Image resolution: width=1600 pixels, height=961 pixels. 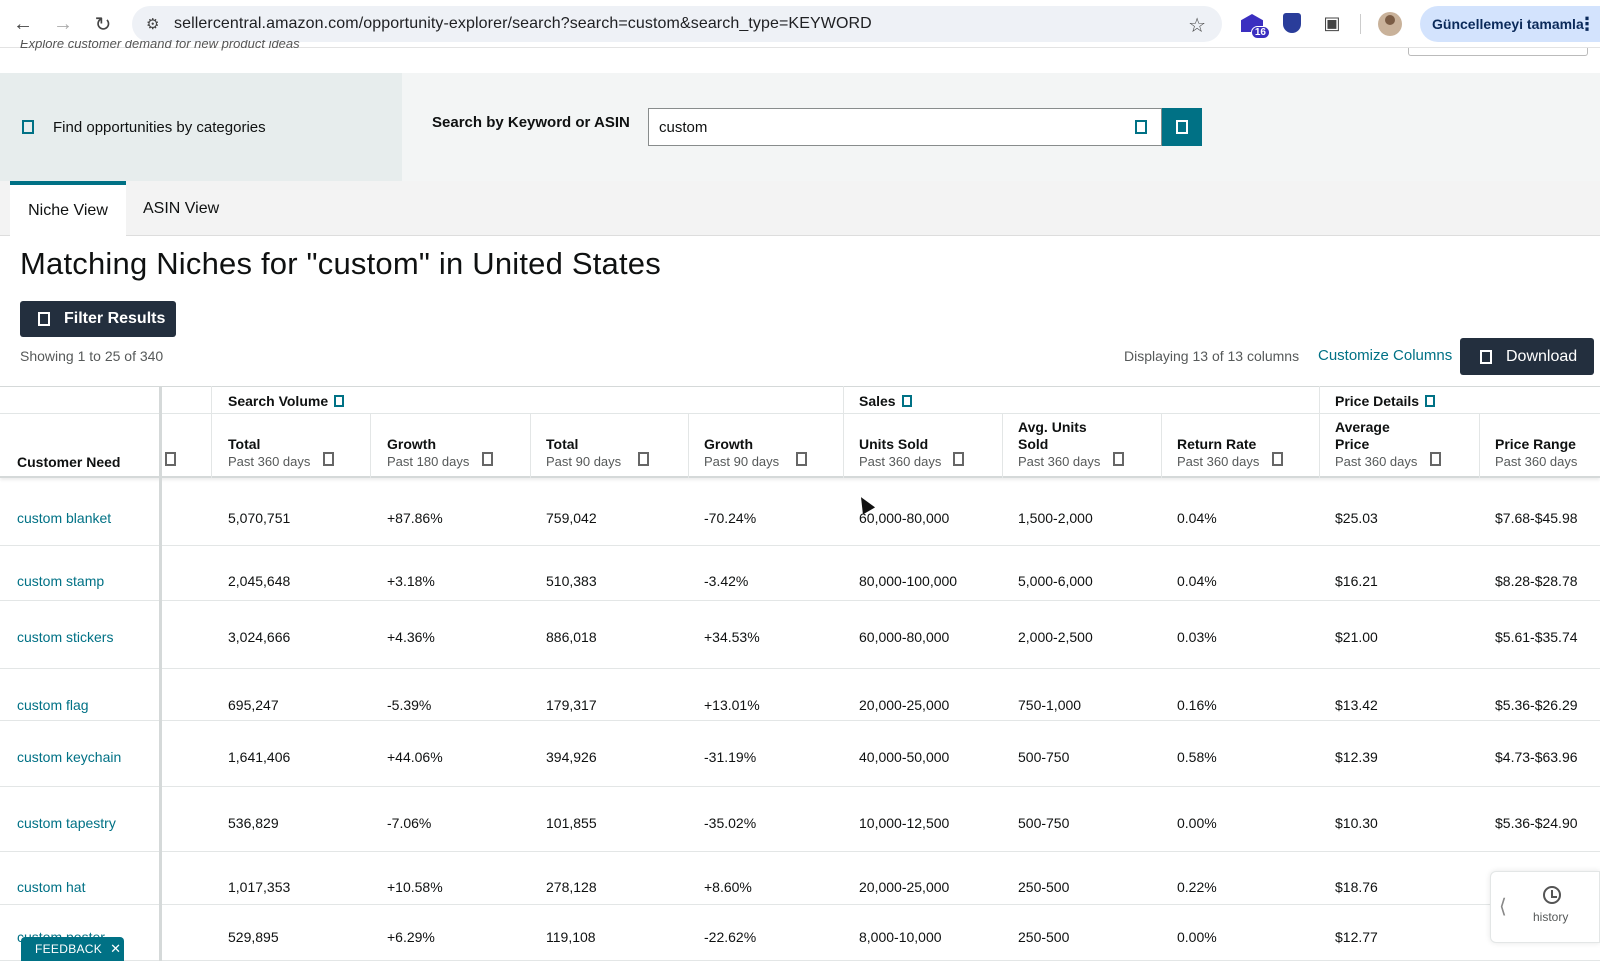 What do you see at coordinates (415, 887) in the screenshot?
I see `table-cell: +10.58%` at bounding box center [415, 887].